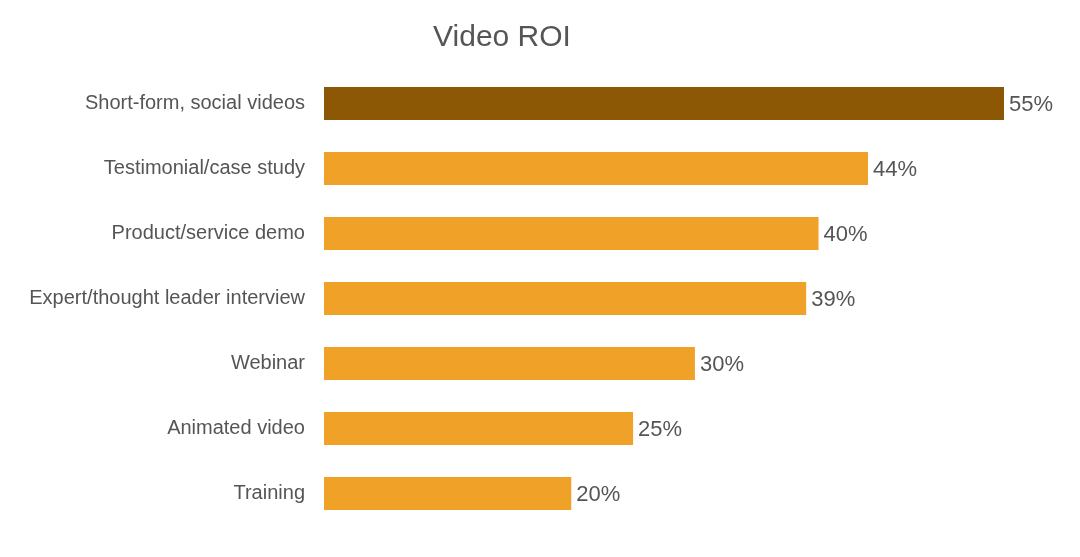 The width and height of the screenshot is (1080, 557). I want to click on y-tick-label: Short-form, social videos, so click(194, 102).